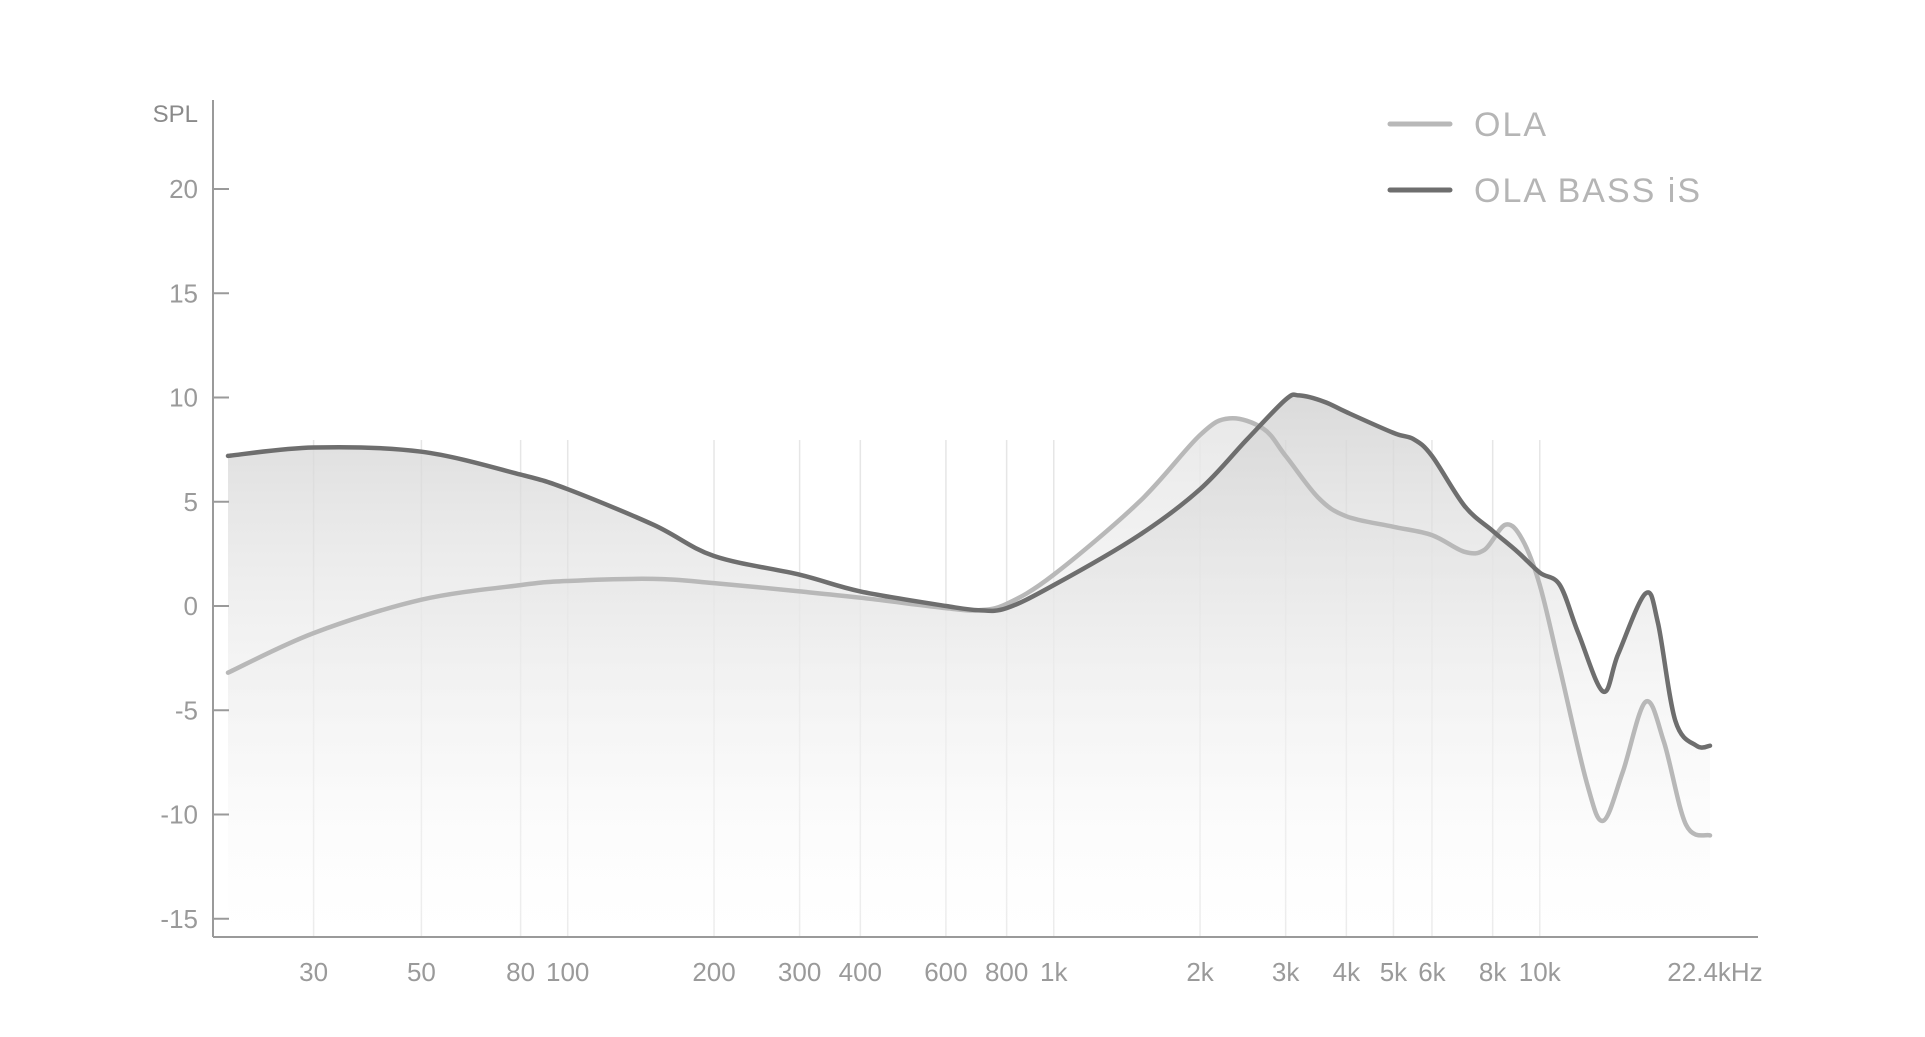 Image resolution: width=1925 pixels, height=1037 pixels. Describe the element at coordinates (1588, 191) in the screenshot. I see `legend-label-2: OLA BASS iS` at that location.